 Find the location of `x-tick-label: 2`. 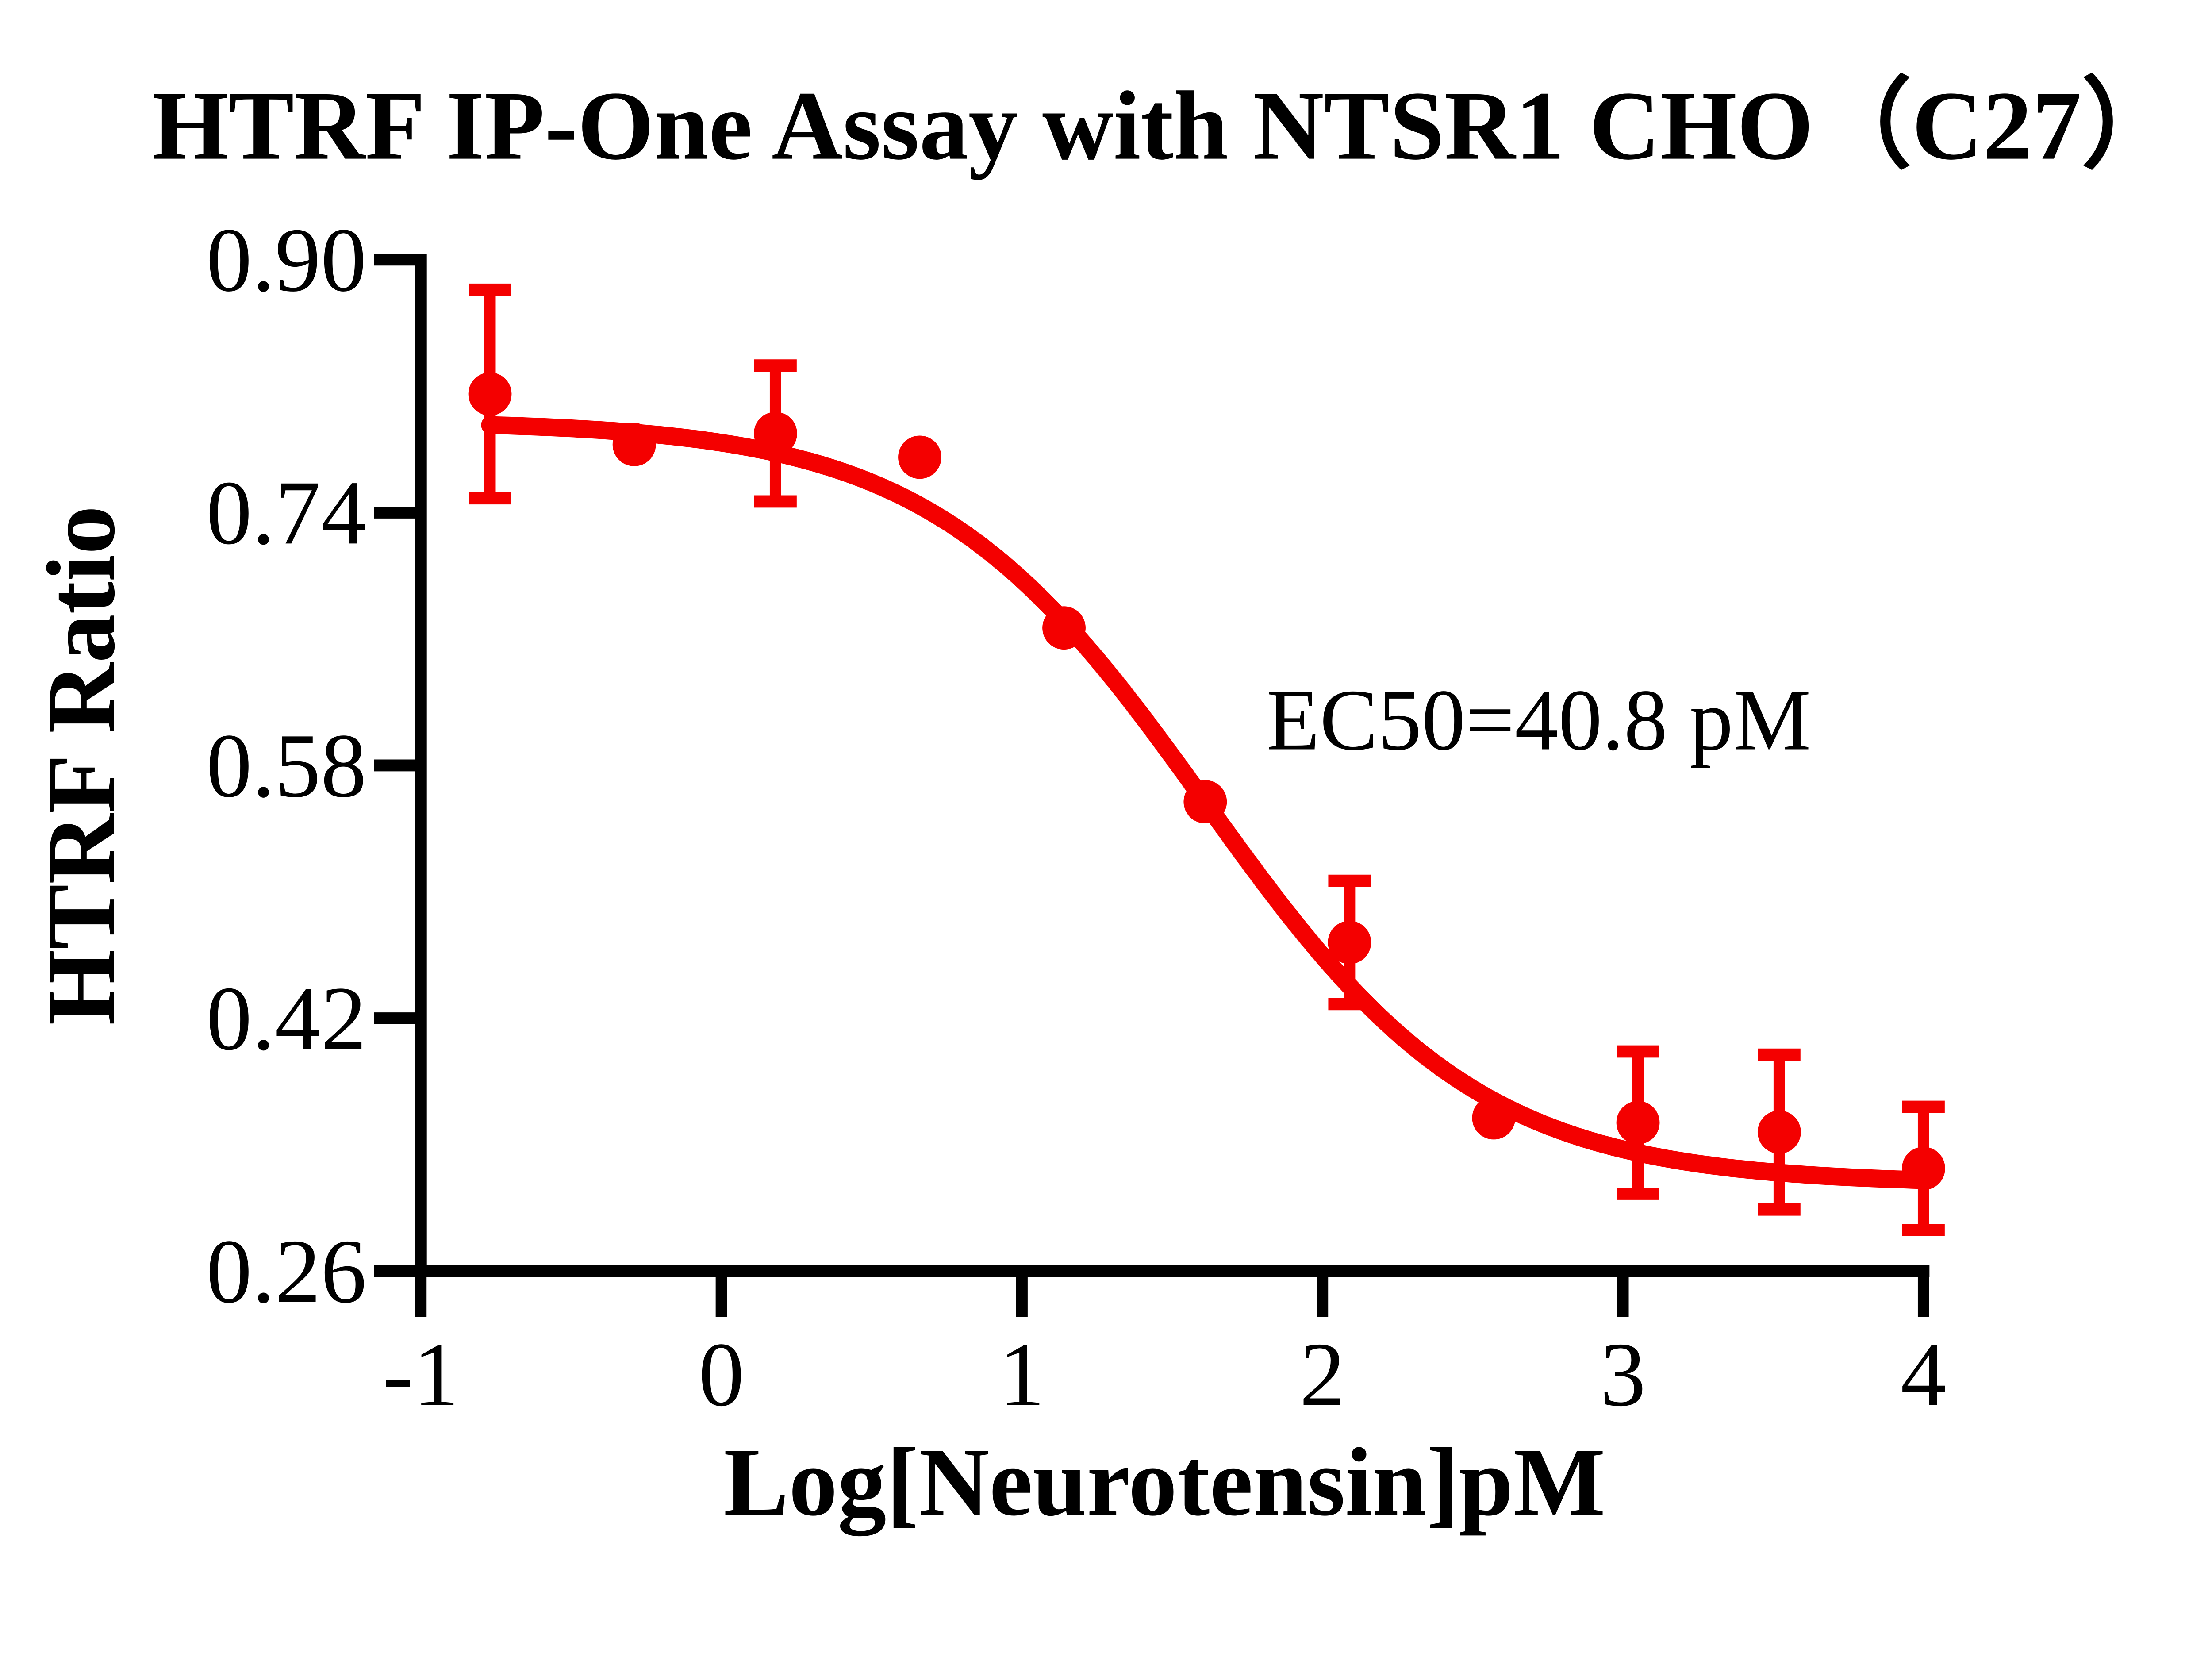

x-tick-label: 2 is located at coordinates (1322, 1374).